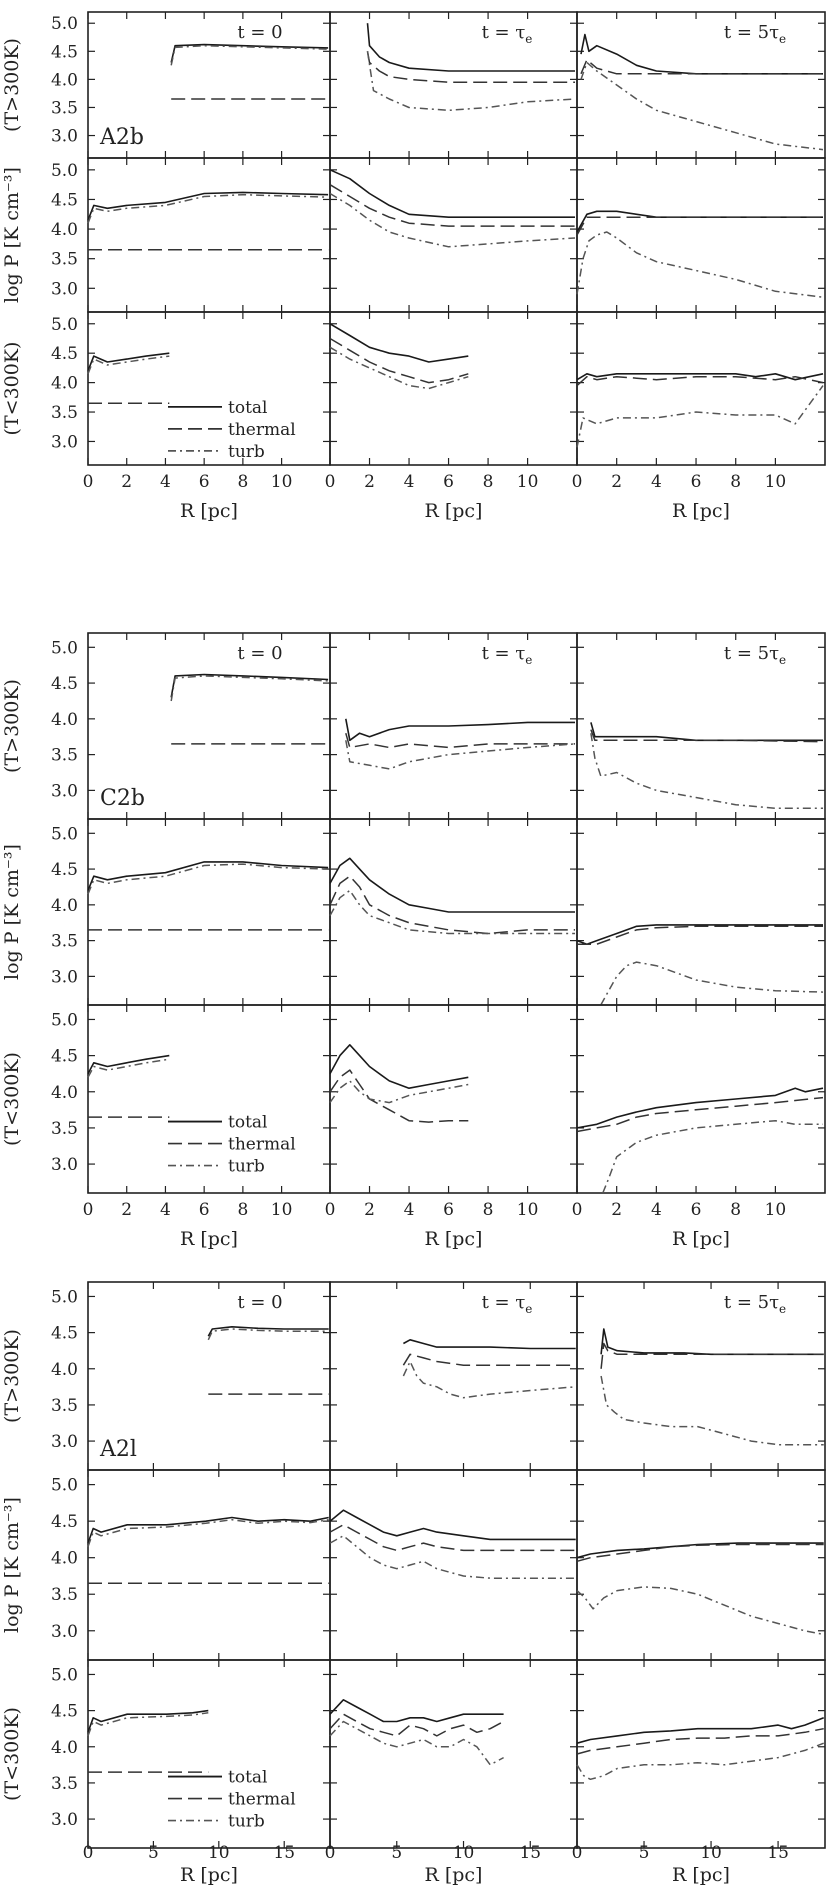 Image resolution: width=830 pixels, height=1889 pixels. Describe the element at coordinates (12, 726) in the screenshot. I see `y-axis-label-row0: (T>300K)` at that location.